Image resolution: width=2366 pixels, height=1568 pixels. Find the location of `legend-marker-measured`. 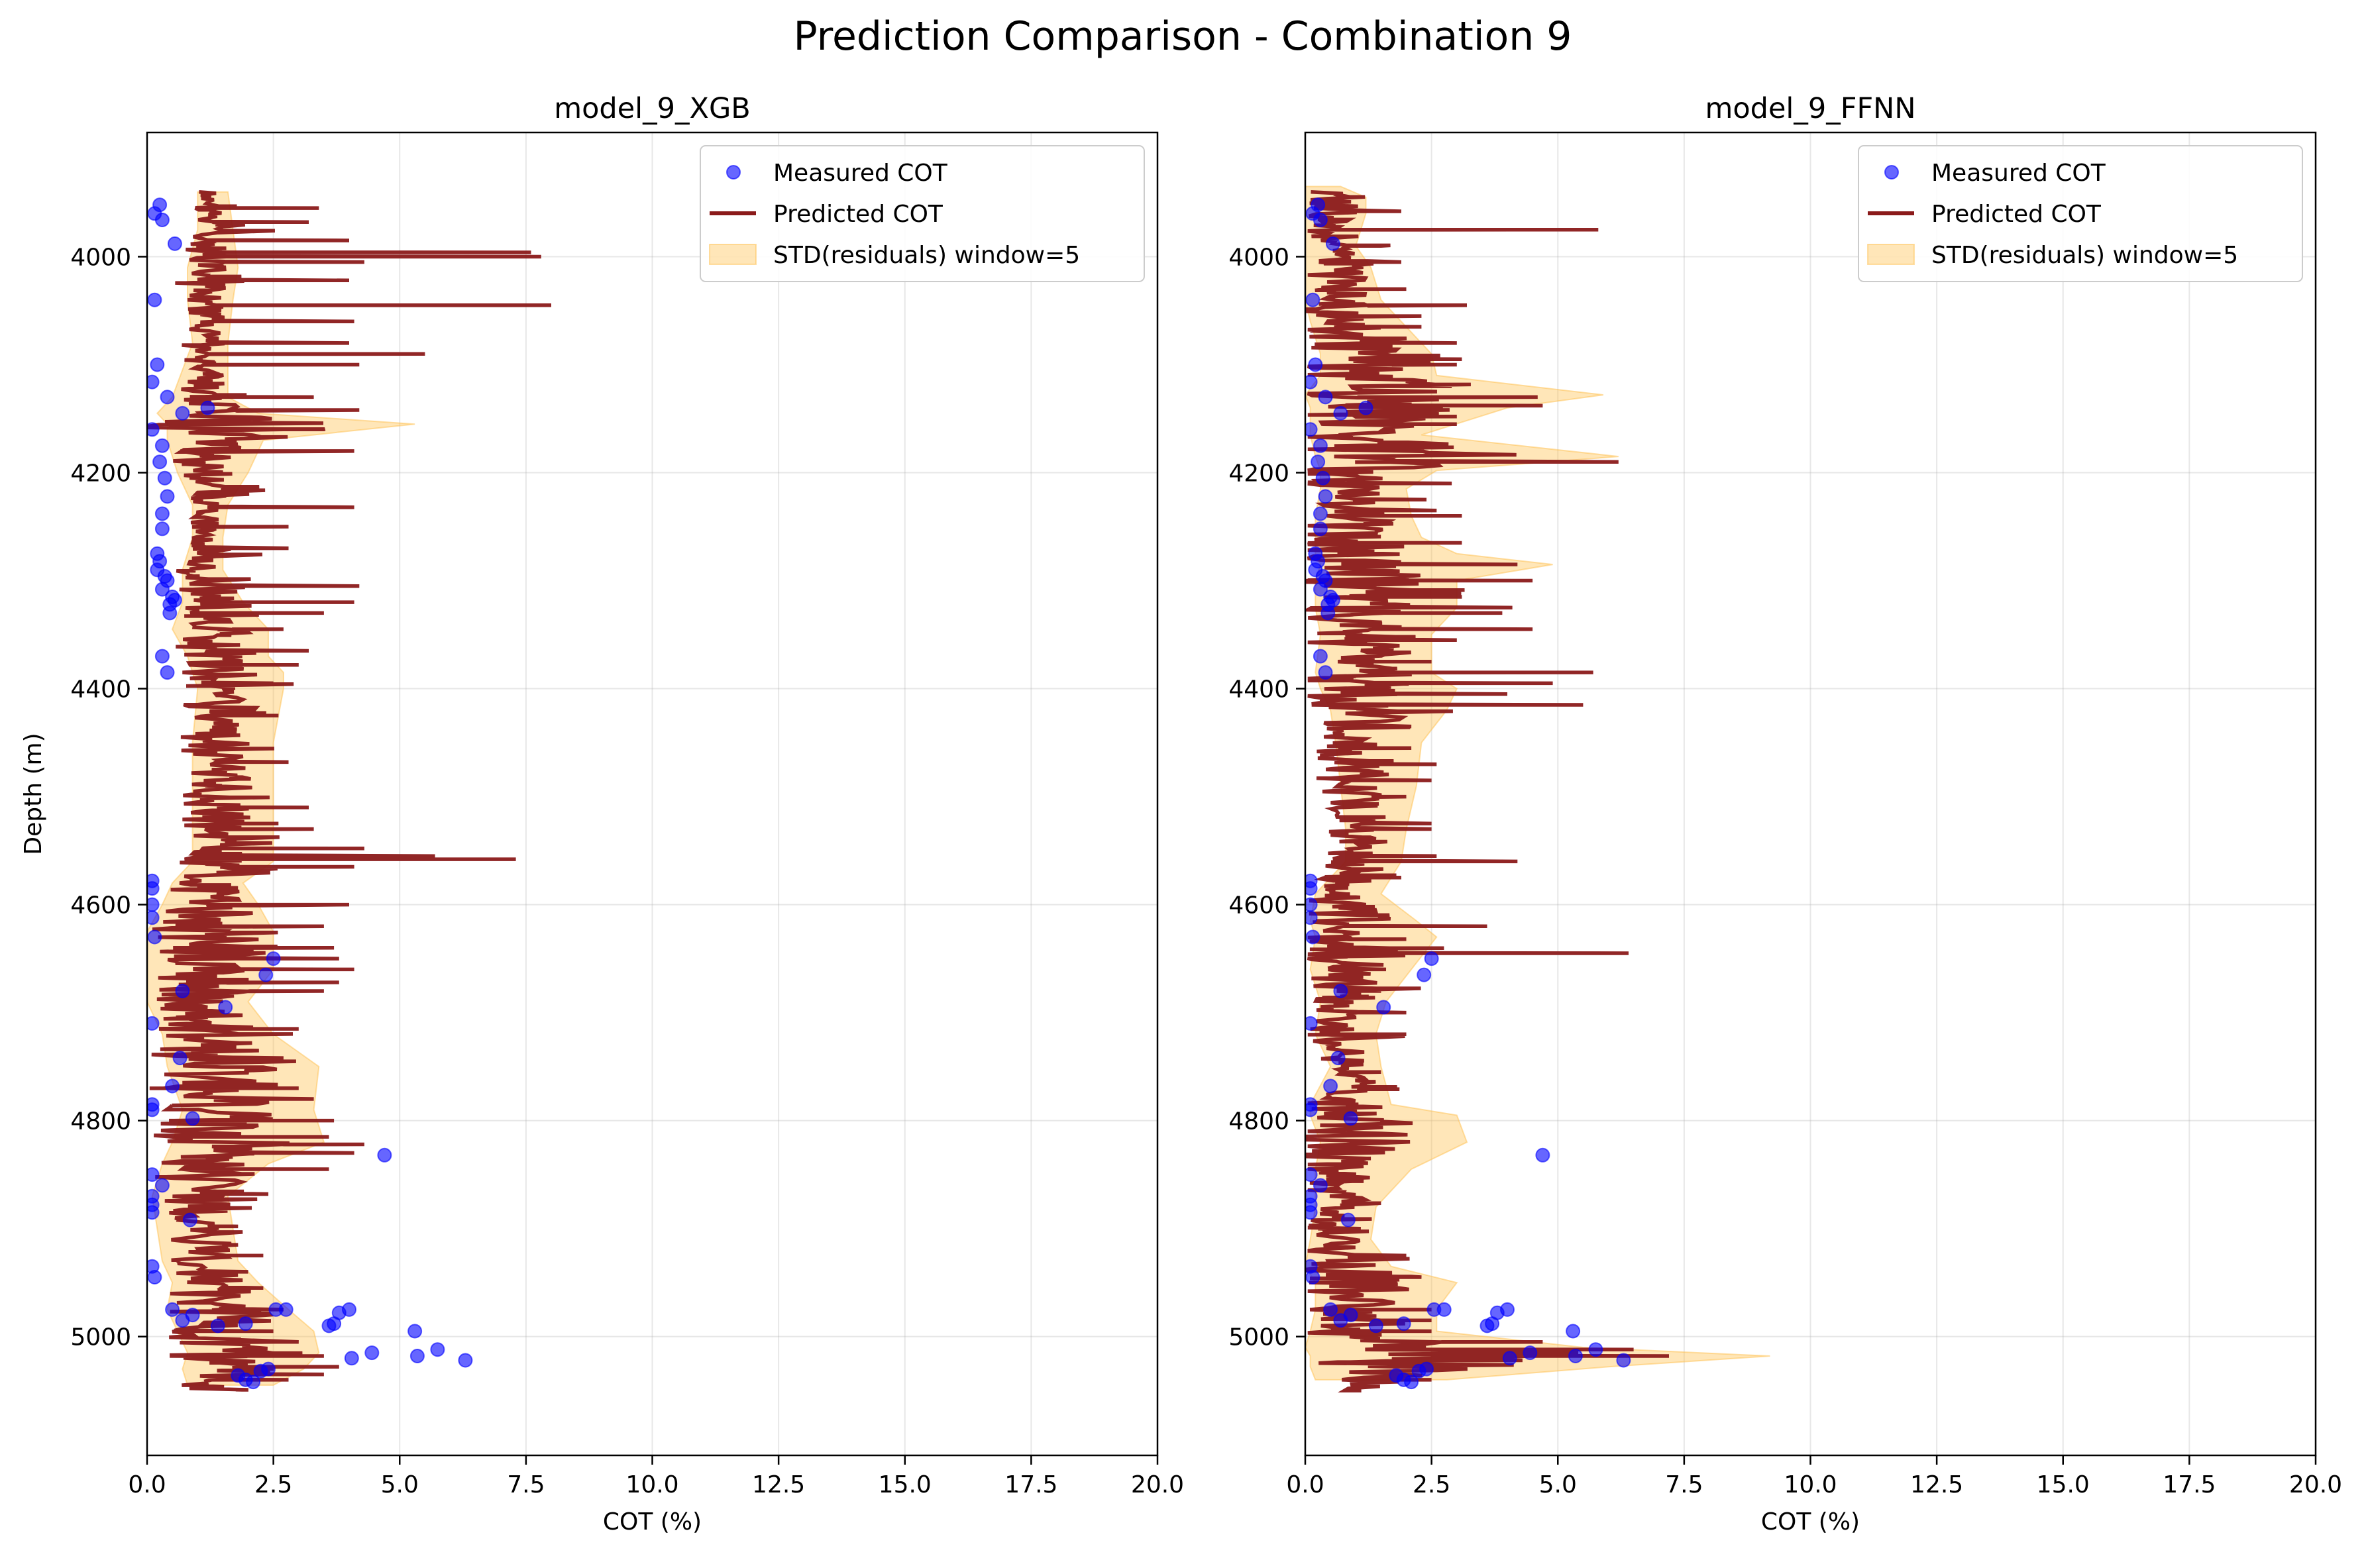

legend-marker-measured is located at coordinates (733, 172).